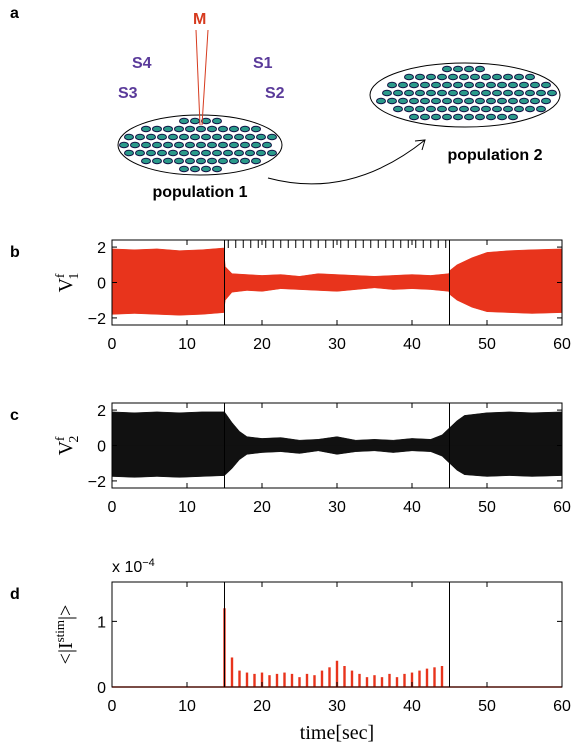  I want to click on x-tick-label: 20, so click(262, 344).